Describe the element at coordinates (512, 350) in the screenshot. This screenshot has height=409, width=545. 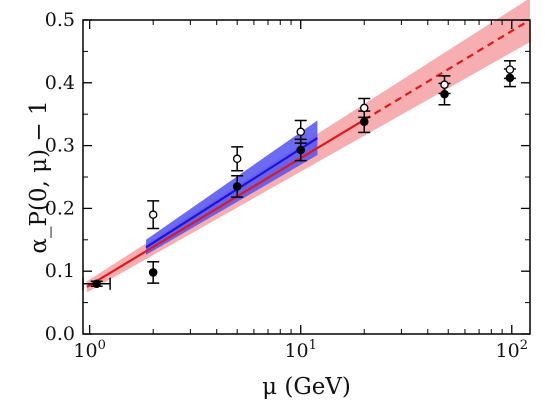
I see `x-tick-label: 10²` at that location.